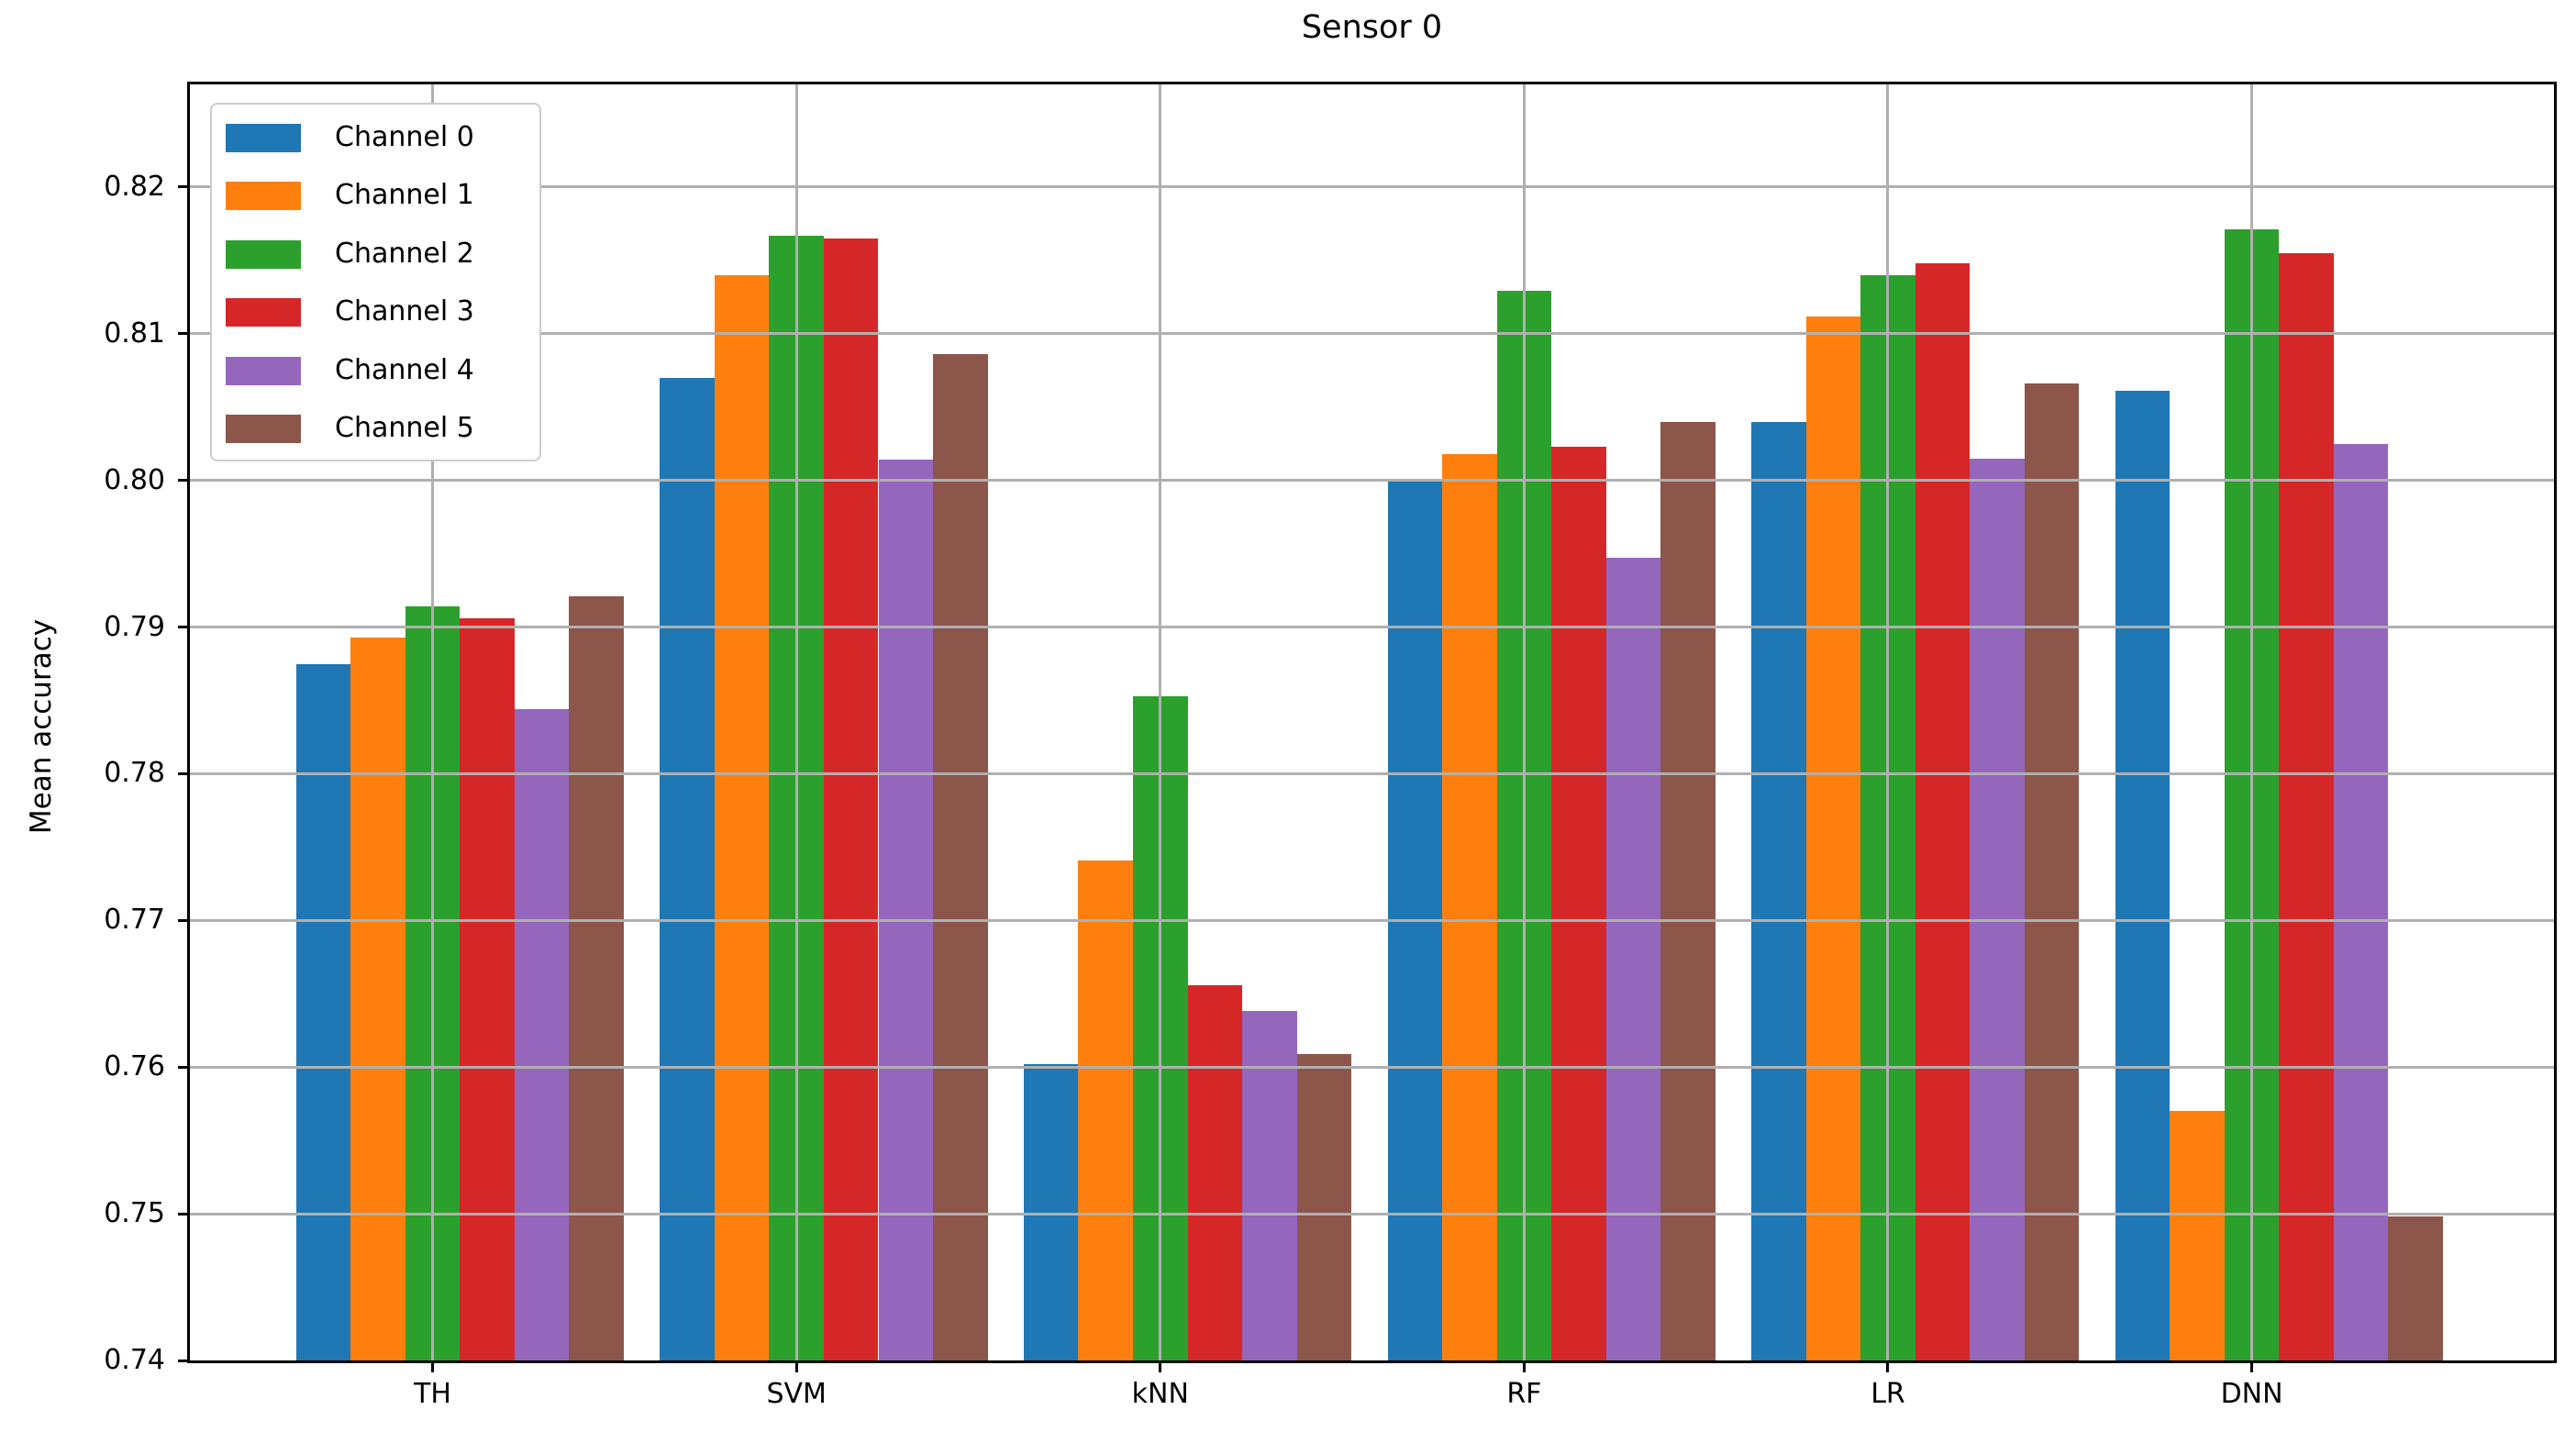  I want to click on legend-item: Channel 0, so click(372, 137).